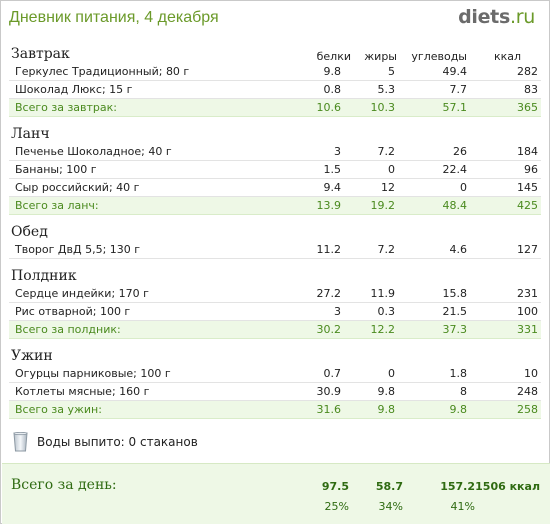 Image resolution: width=550 pixels, height=524 pixels. Describe the element at coordinates (329, 329) in the screenshot. I see `cell-proteins: 30.2` at that location.